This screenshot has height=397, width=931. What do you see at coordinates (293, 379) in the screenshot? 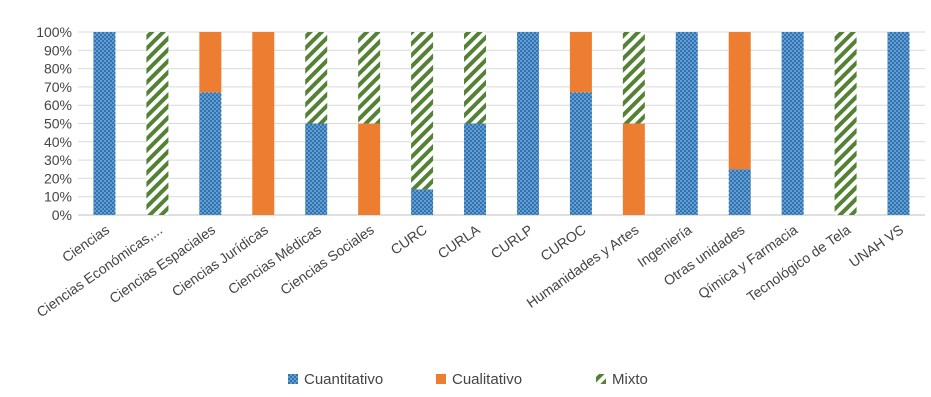
I see `legend-swatch-cuantitativo` at bounding box center [293, 379].